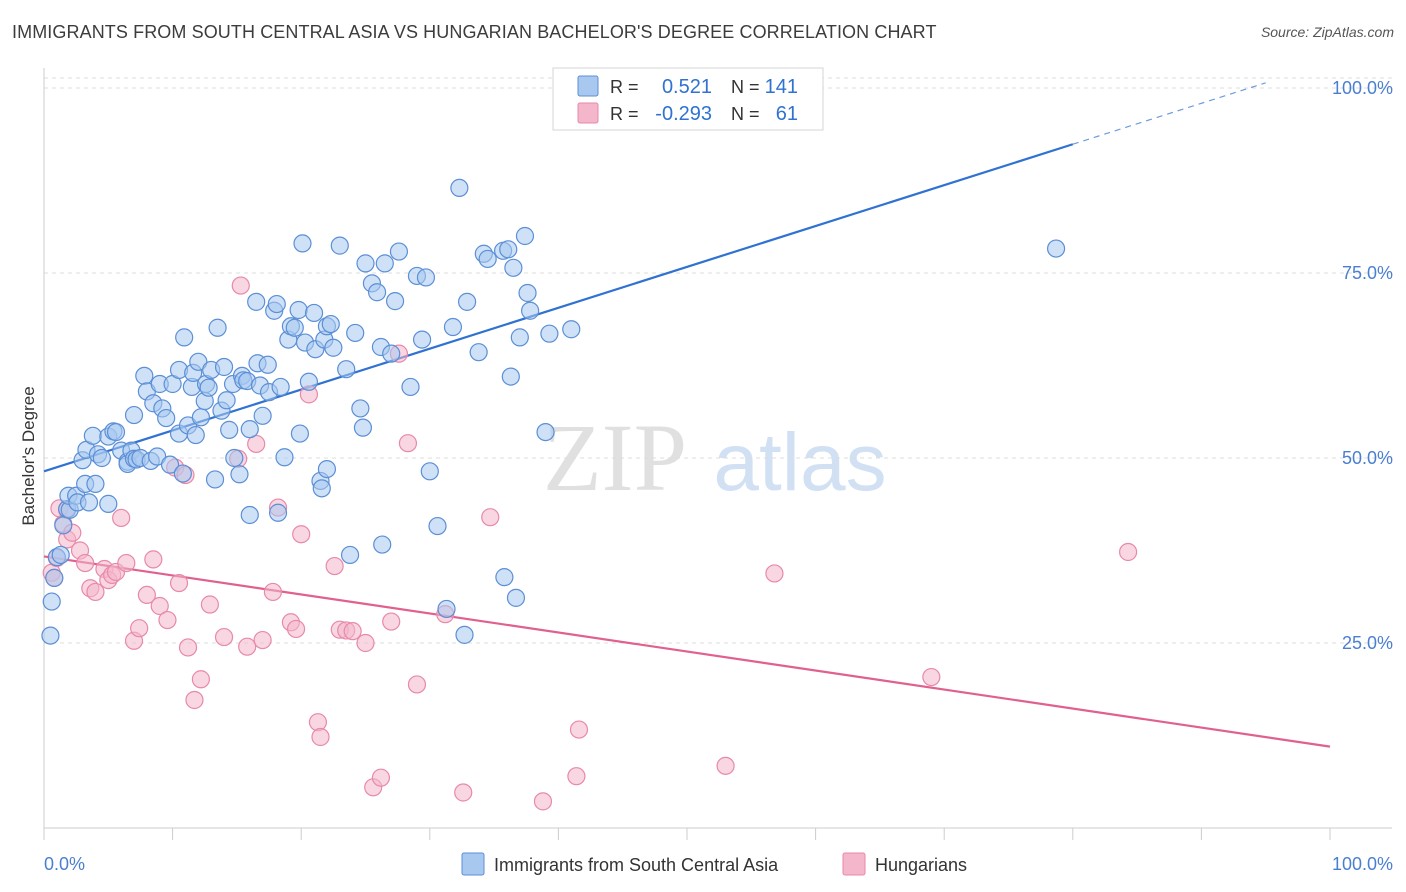  Describe the element at coordinates (1367, 273) in the screenshot. I see `y-tick-label-75: 75.0%` at that location.